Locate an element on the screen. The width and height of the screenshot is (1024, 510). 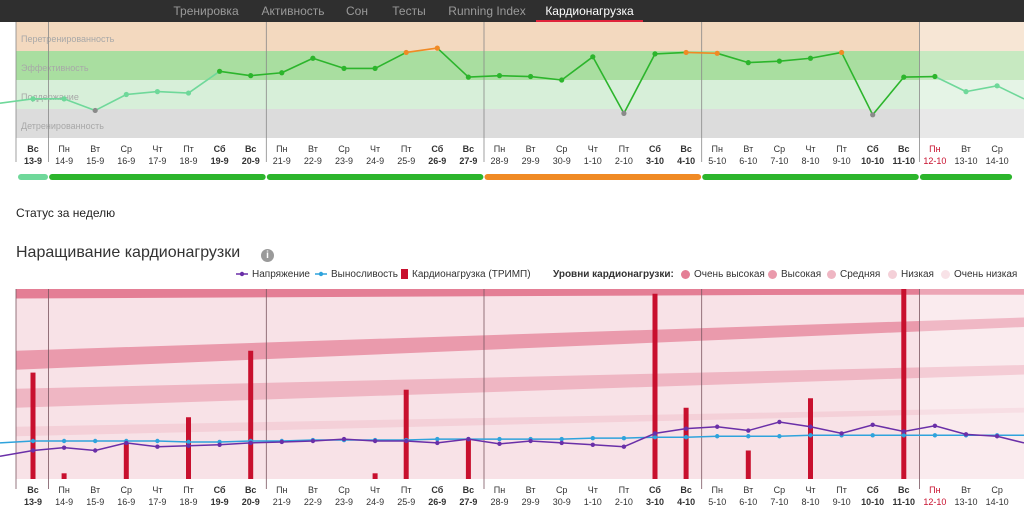
tab-tests: Тесты is located at coordinates (409, 11).